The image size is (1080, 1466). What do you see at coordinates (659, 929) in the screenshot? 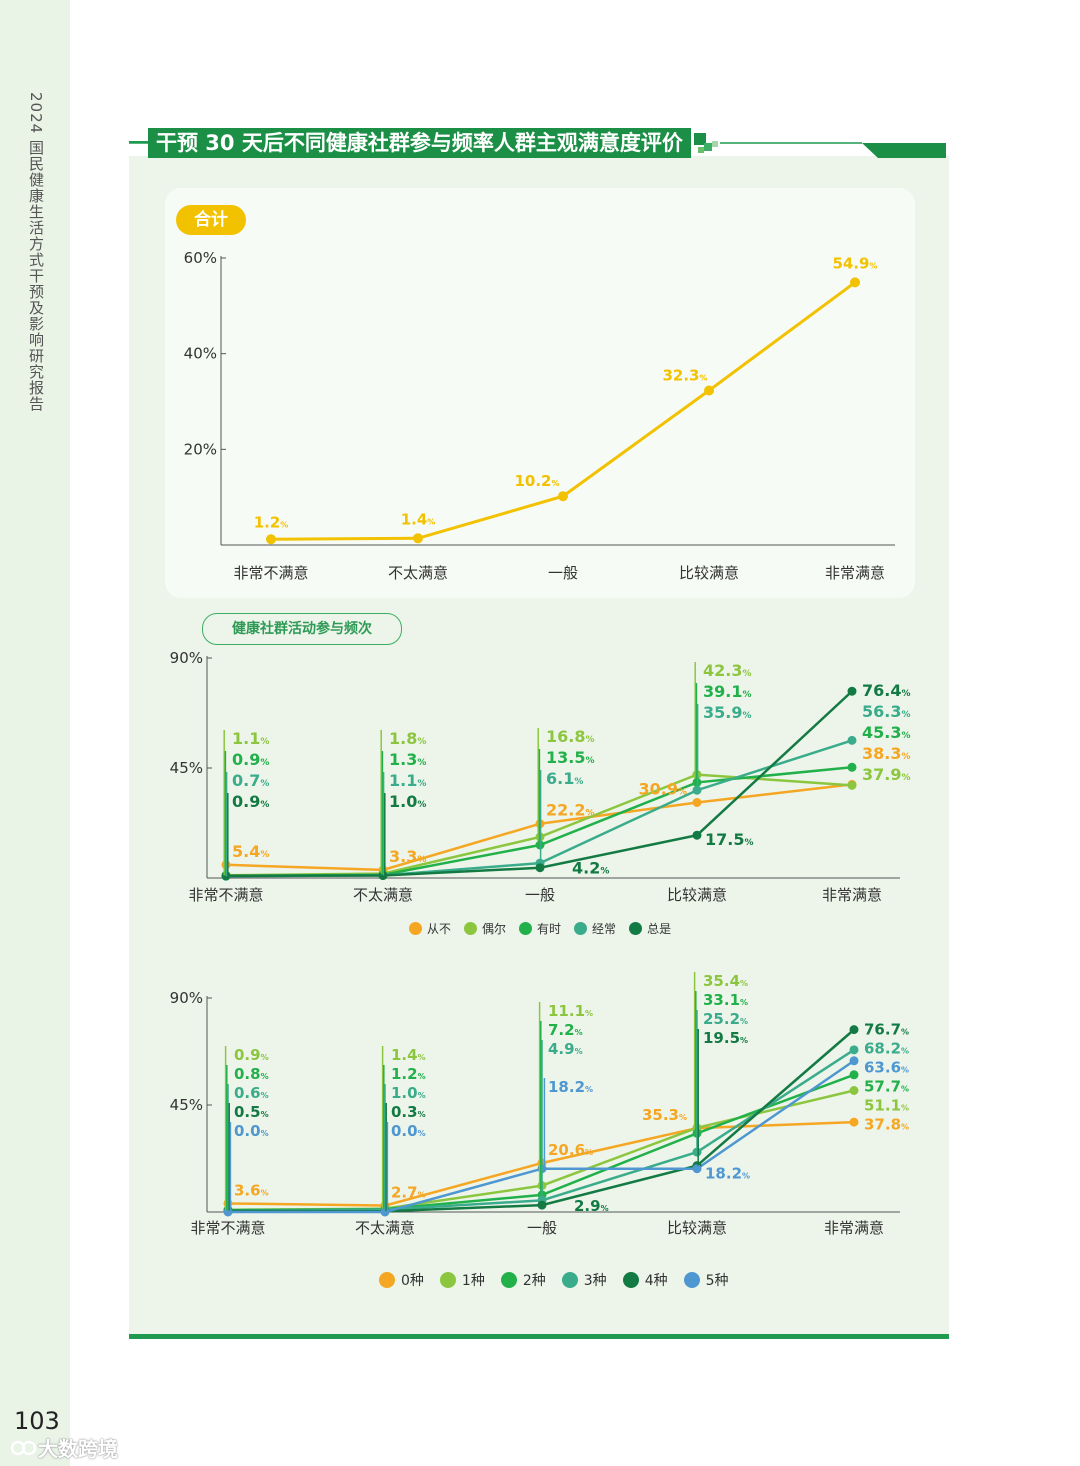
I see `legend-label: 总是` at bounding box center [659, 929].